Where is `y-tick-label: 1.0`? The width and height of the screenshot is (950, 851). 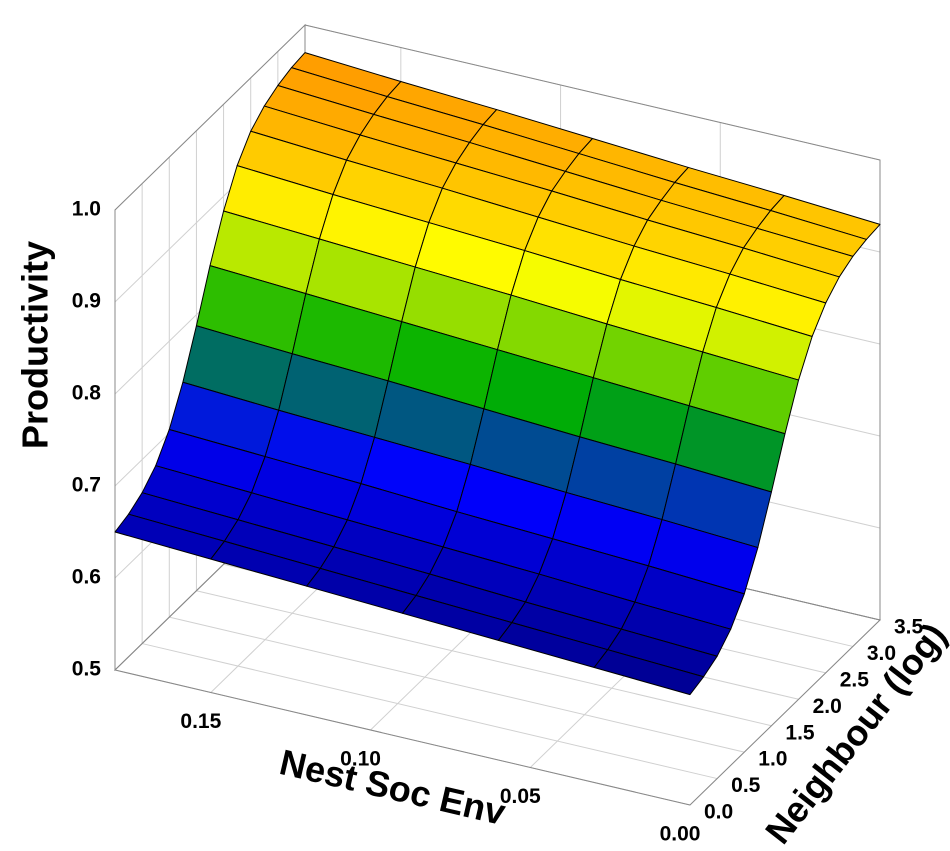 y-tick-label: 1.0 is located at coordinates (772, 759).